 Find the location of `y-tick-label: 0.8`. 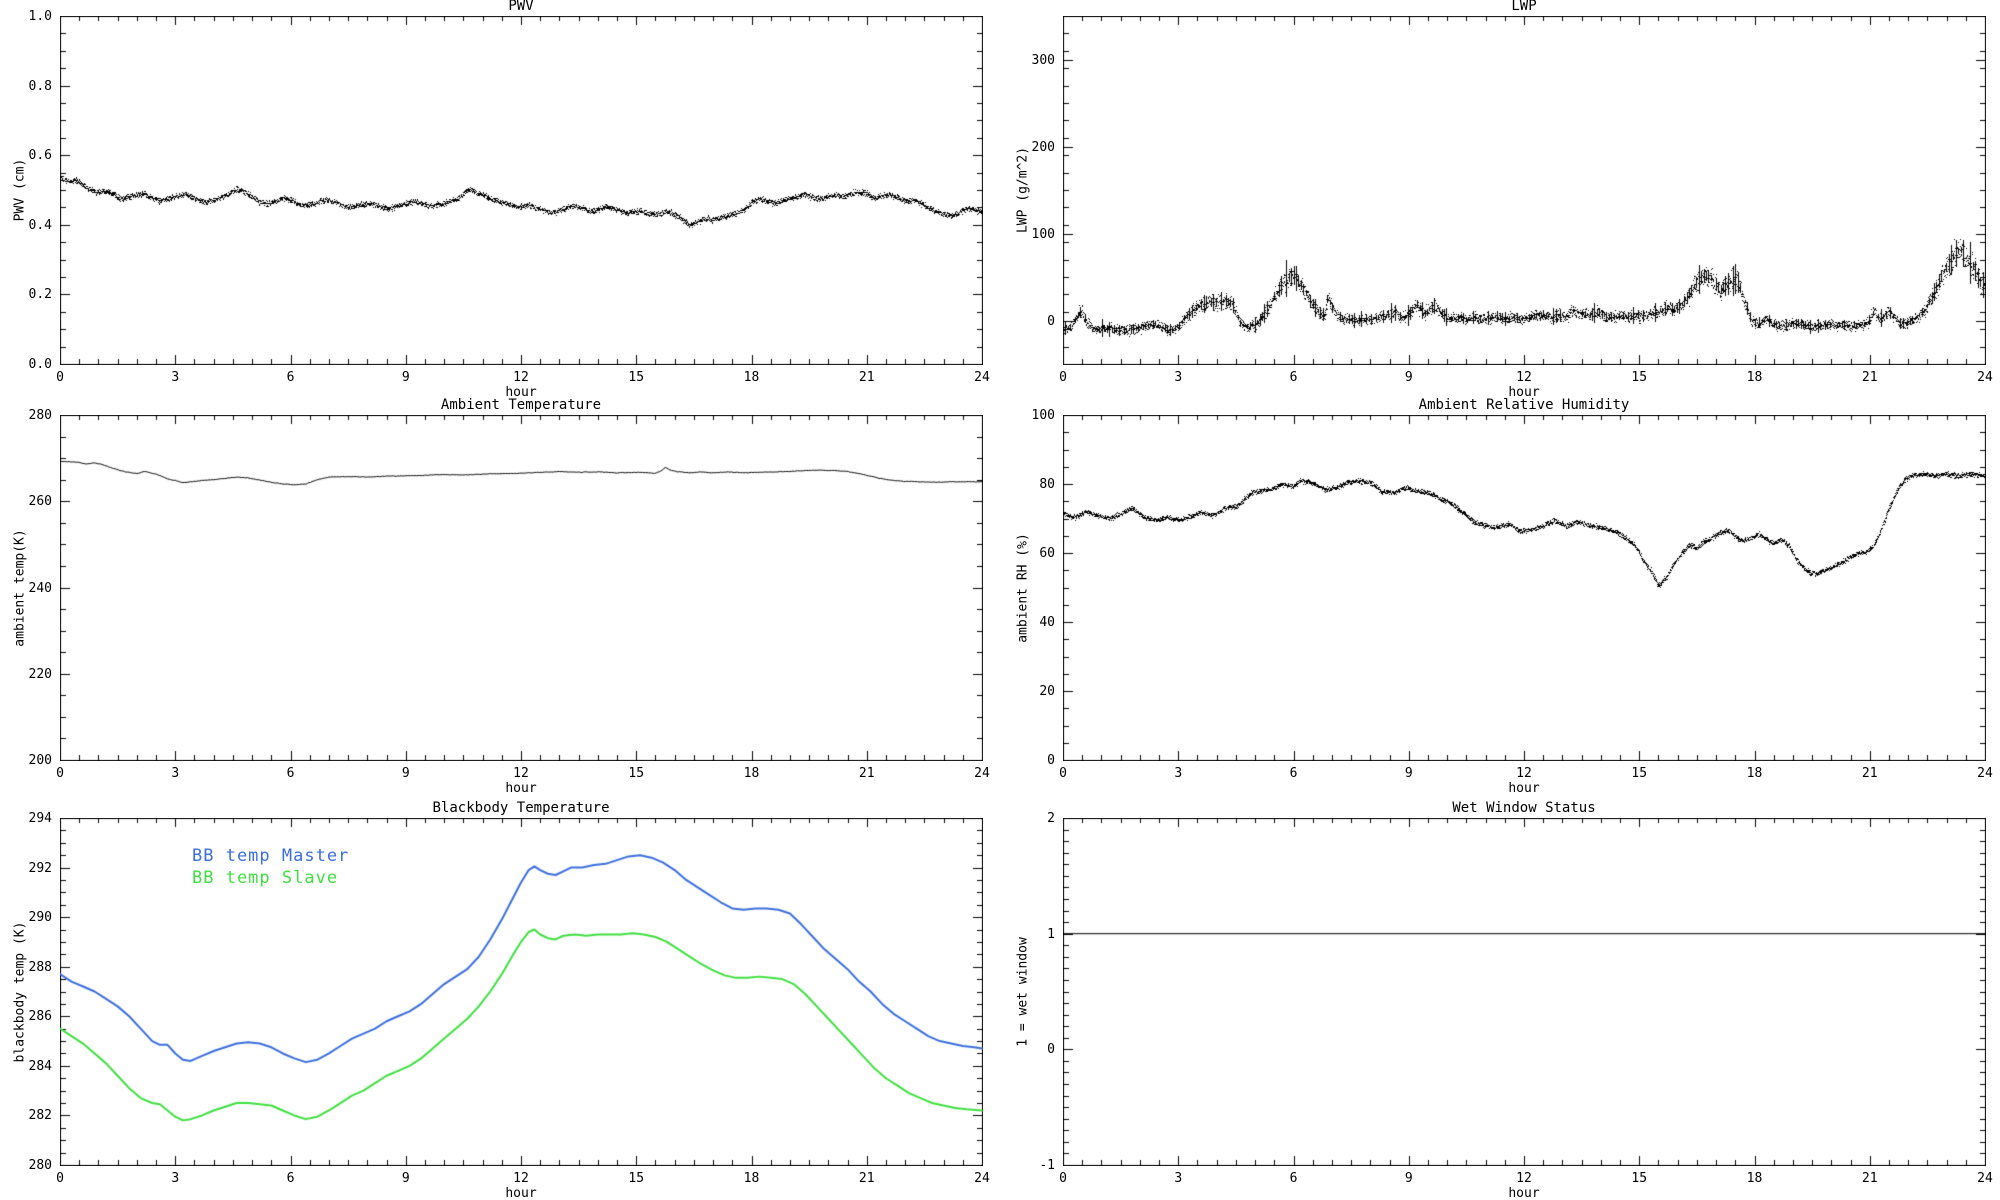

y-tick-label: 0.8 is located at coordinates (40, 86).